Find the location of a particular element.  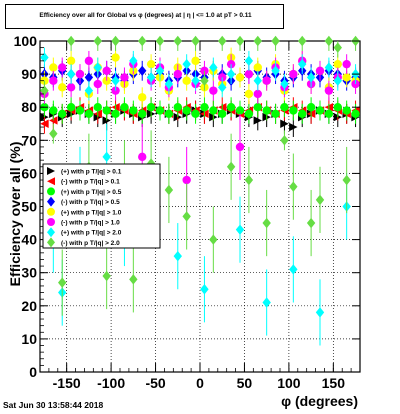

y-tick-label: 20 is located at coordinates (29, 306).